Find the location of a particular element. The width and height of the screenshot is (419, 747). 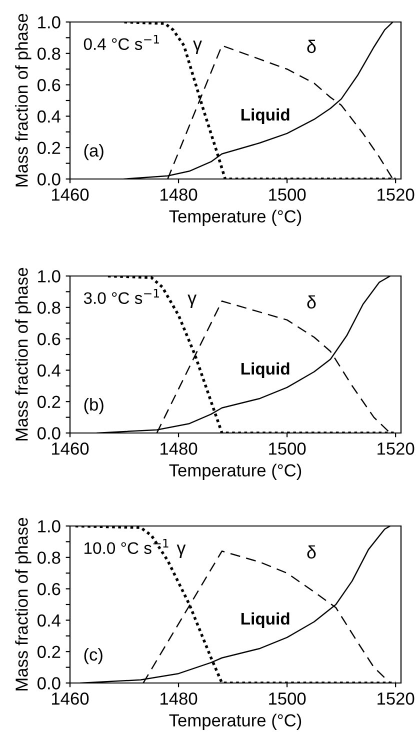

annotation: (c) is located at coordinates (93, 656).